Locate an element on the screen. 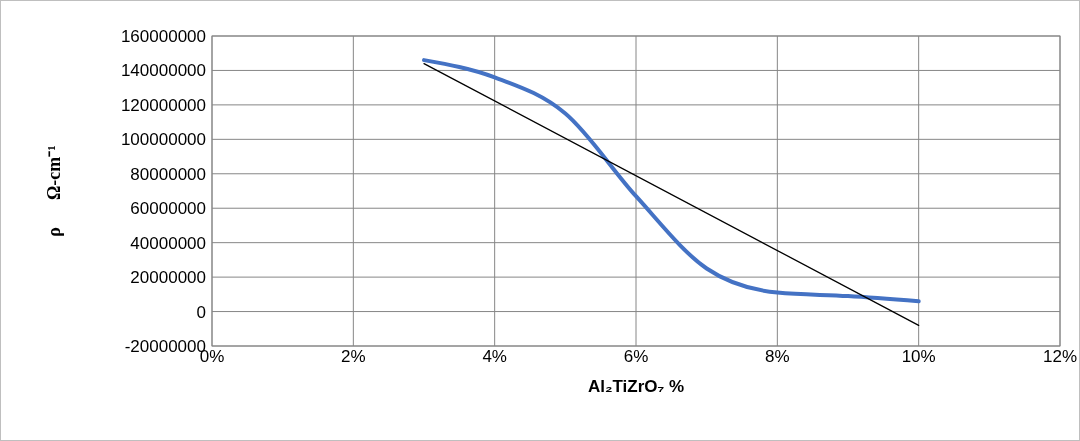  y-tick-label: 100000000 is located at coordinates (163, 140).